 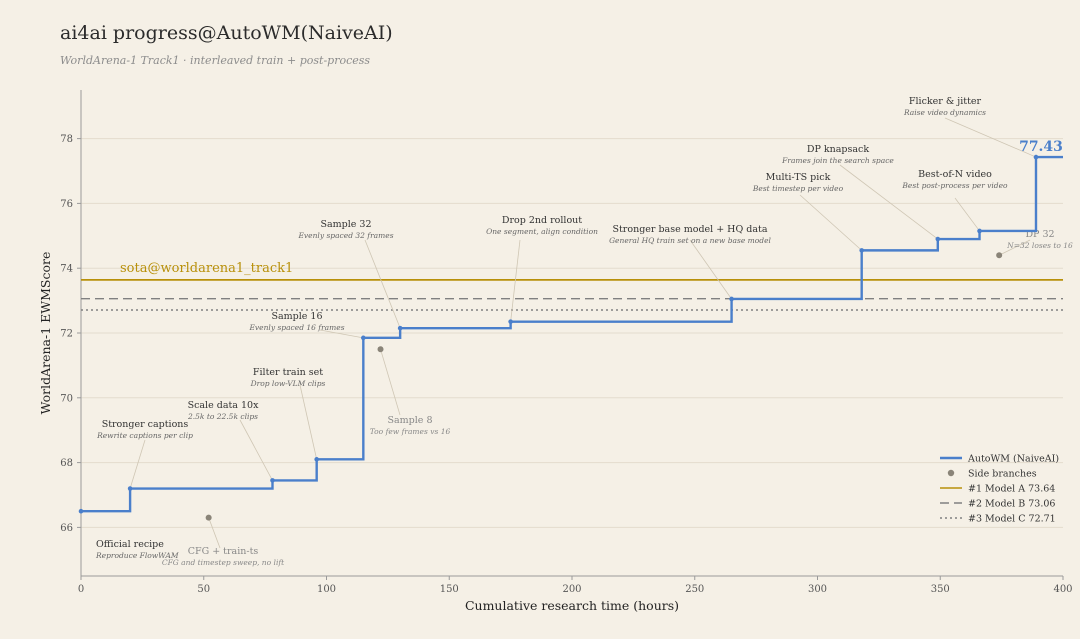 What do you see at coordinates (1039, 245) in the screenshot?
I see `annotation-subtitle: N=32 loses to 16` at bounding box center [1039, 245].